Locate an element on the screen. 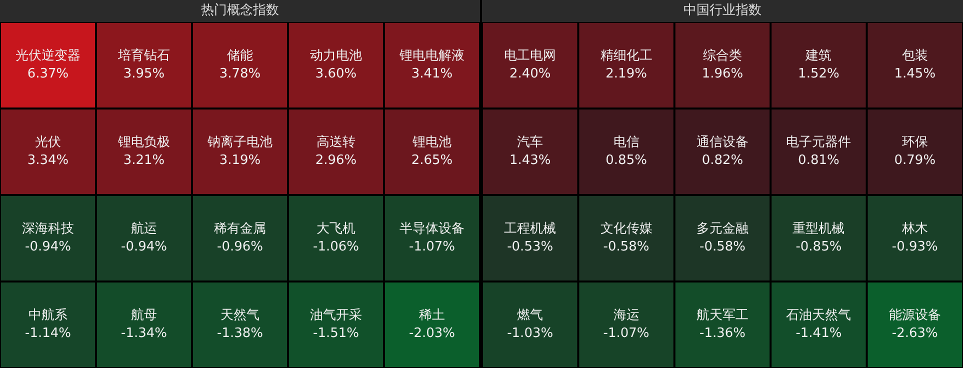 The width and height of the screenshot is (963, 368). data-label: -1.51% is located at coordinates (336, 334).